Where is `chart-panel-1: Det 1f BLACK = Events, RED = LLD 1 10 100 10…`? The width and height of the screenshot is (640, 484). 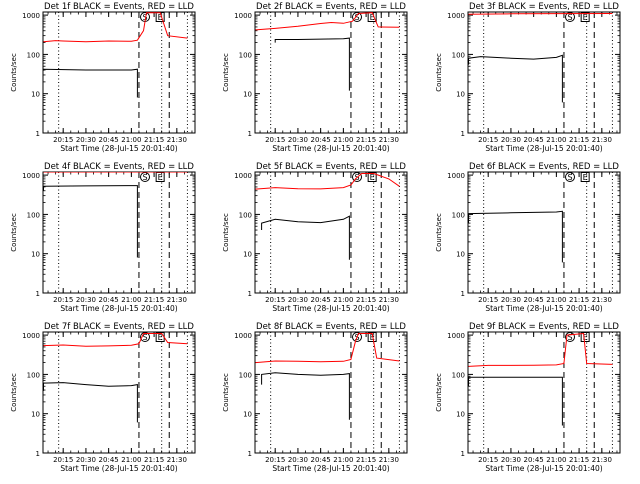
chart-panel-1: Det 1f BLACK = Events, RED = LLD 1 10 100 10… is located at coordinates (103, 77).